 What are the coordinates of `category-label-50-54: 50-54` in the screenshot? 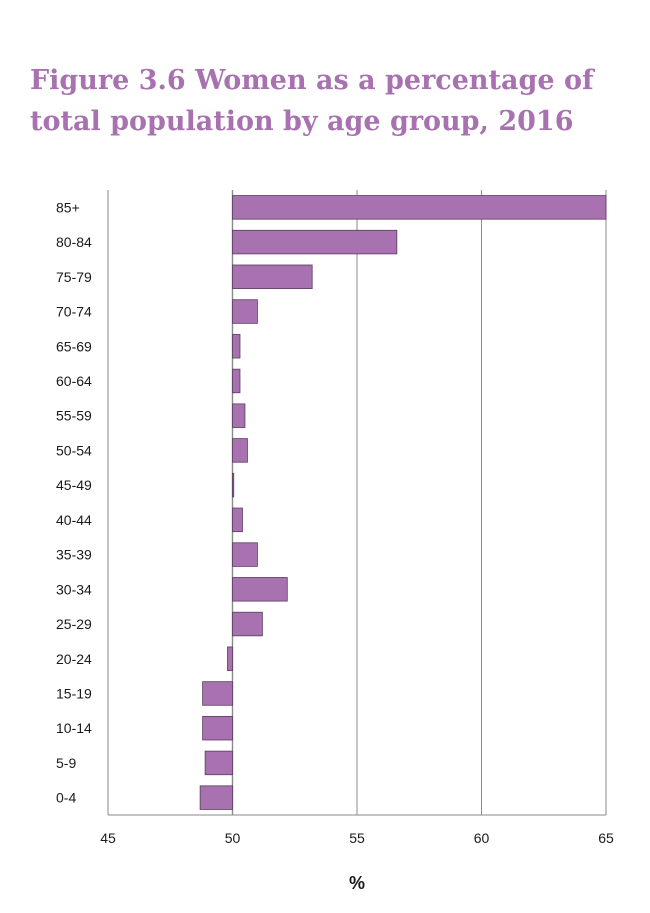 It's located at (74, 450).